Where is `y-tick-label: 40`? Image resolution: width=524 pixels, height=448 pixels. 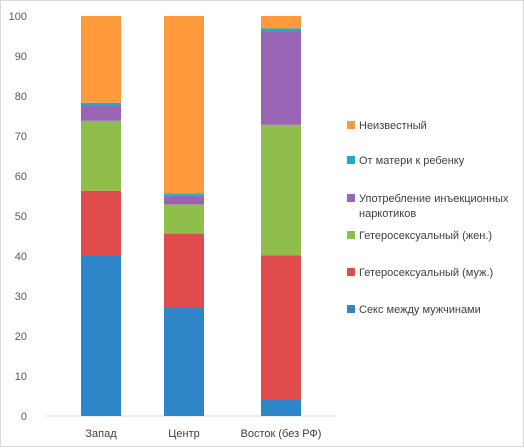
y-tick-label: 40 is located at coordinates (21, 257).